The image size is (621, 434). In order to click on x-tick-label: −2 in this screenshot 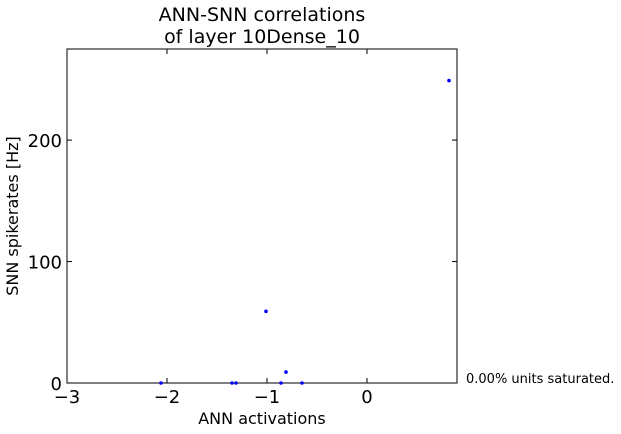, I will do `click(167, 397)`.